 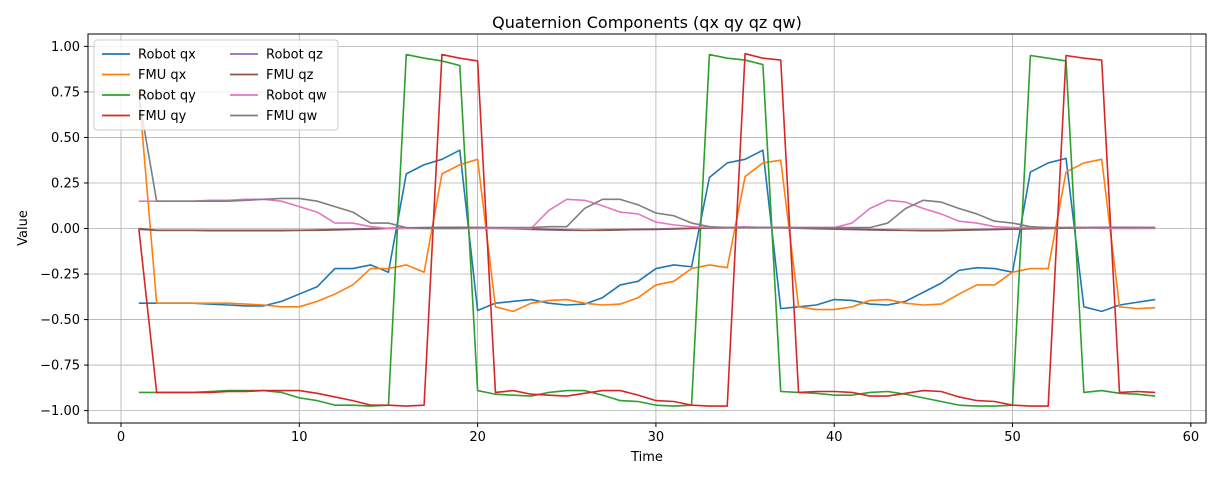 What do you see at coordinates (65, 183) in the screenshot?
I see `y-tick-label: 0.25` at bounding box center [65, 183].